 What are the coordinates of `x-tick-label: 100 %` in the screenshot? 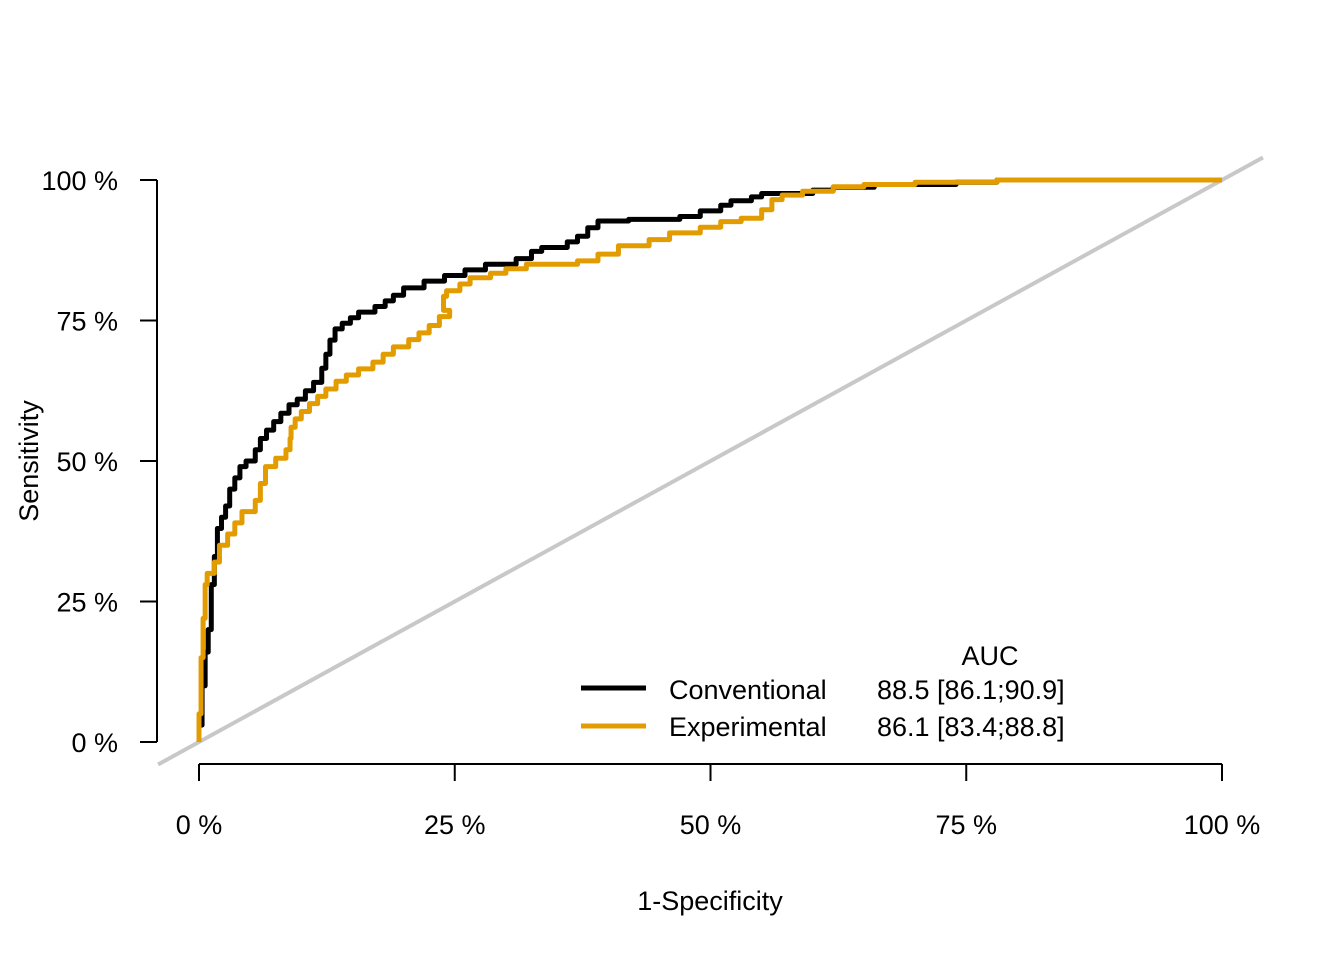 It's located at (1222, 825).